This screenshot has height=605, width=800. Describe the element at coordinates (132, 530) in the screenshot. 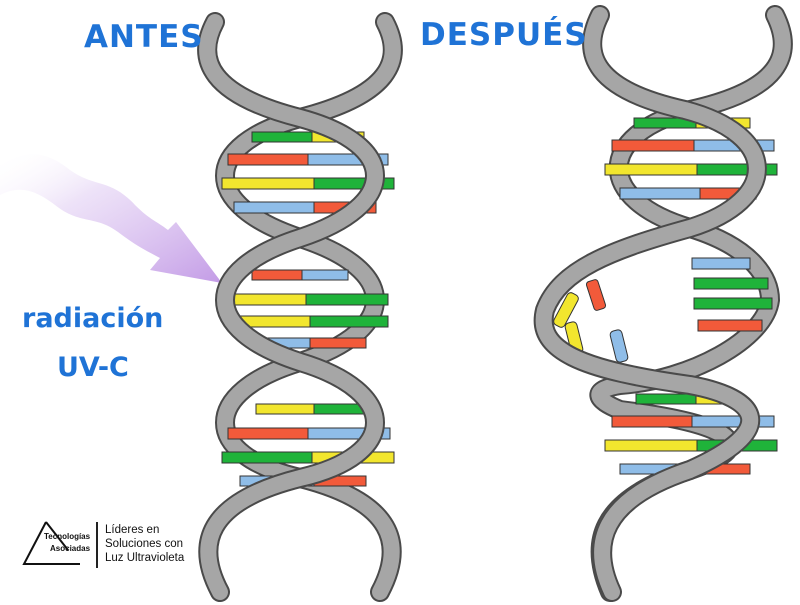

I see `logo-tagline-1: Líderes en` at that location.